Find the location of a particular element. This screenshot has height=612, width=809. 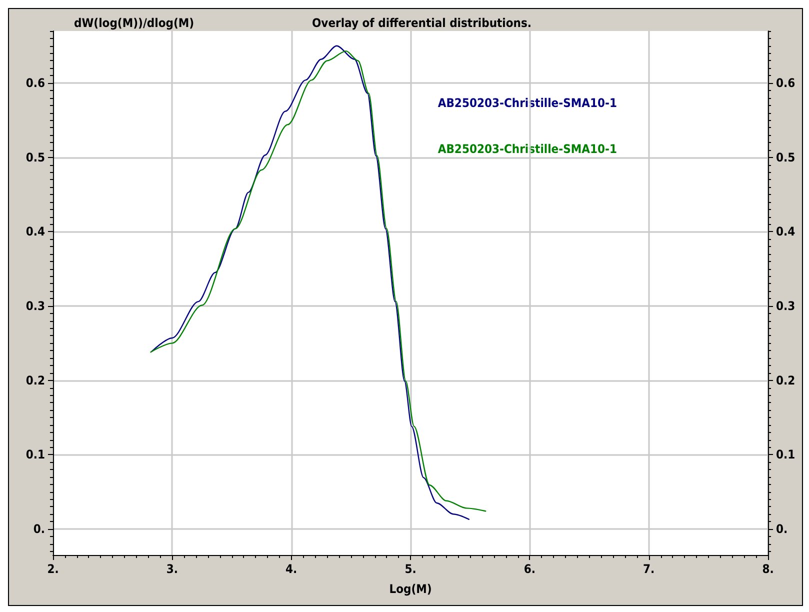

x-tick-label: 3. is located at coordinates (172, 569).